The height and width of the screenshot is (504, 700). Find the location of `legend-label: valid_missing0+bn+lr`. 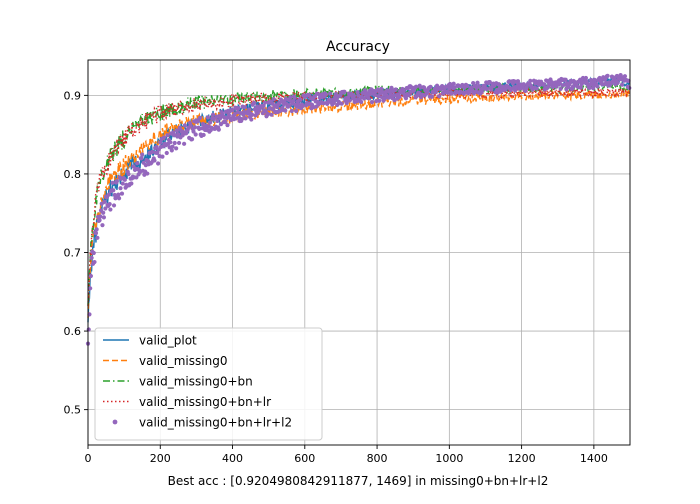

legend-label: valid_missing0+bn+lr is located at coordinates (205, 402).